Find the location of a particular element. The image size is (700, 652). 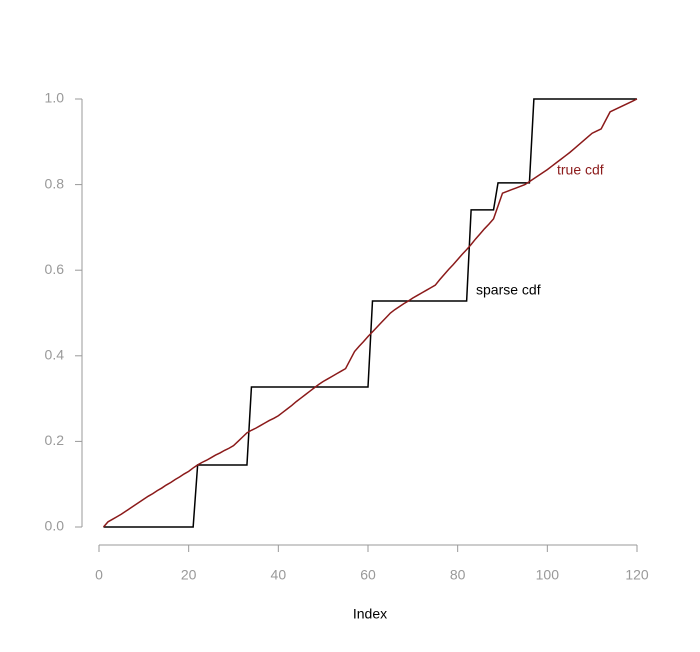

x-tick-label: 120 is located at coordinates (637, 575).